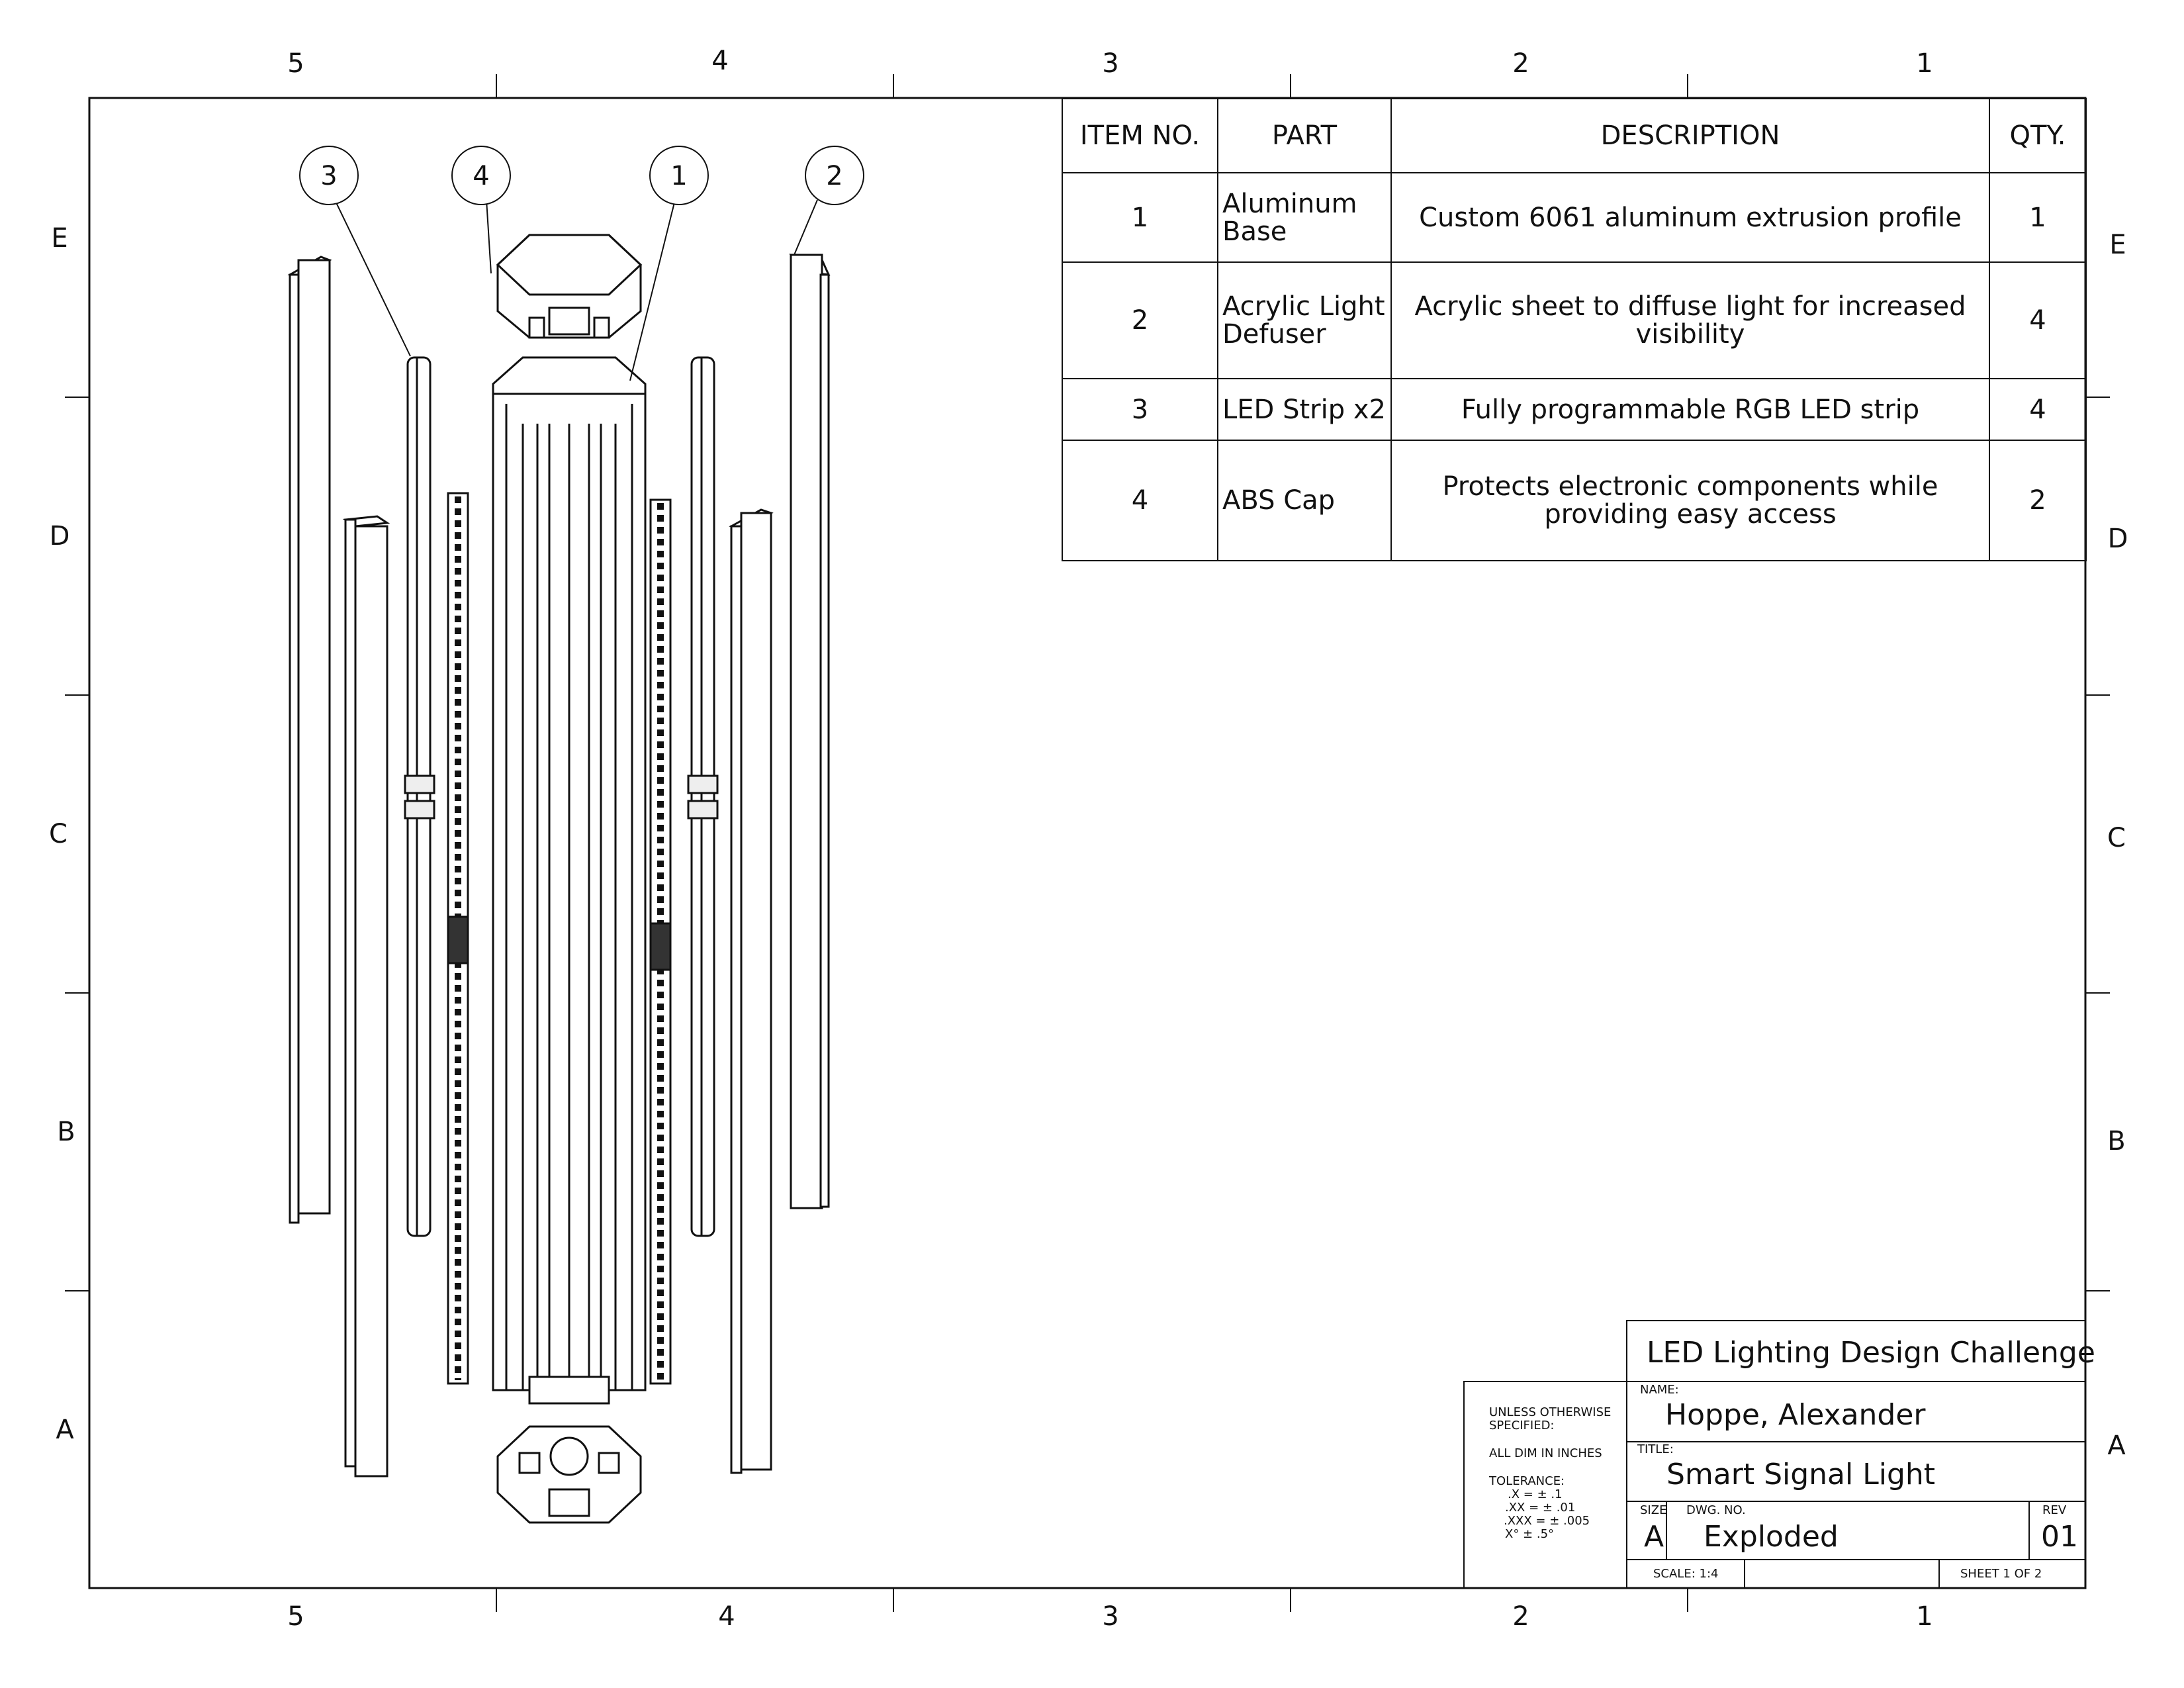 The width and height of the screenshot is (2184, 1688). Describe the element at coordinates (2117, 539) in the screenshot. I see `zone-row-right-D: D` at that location.